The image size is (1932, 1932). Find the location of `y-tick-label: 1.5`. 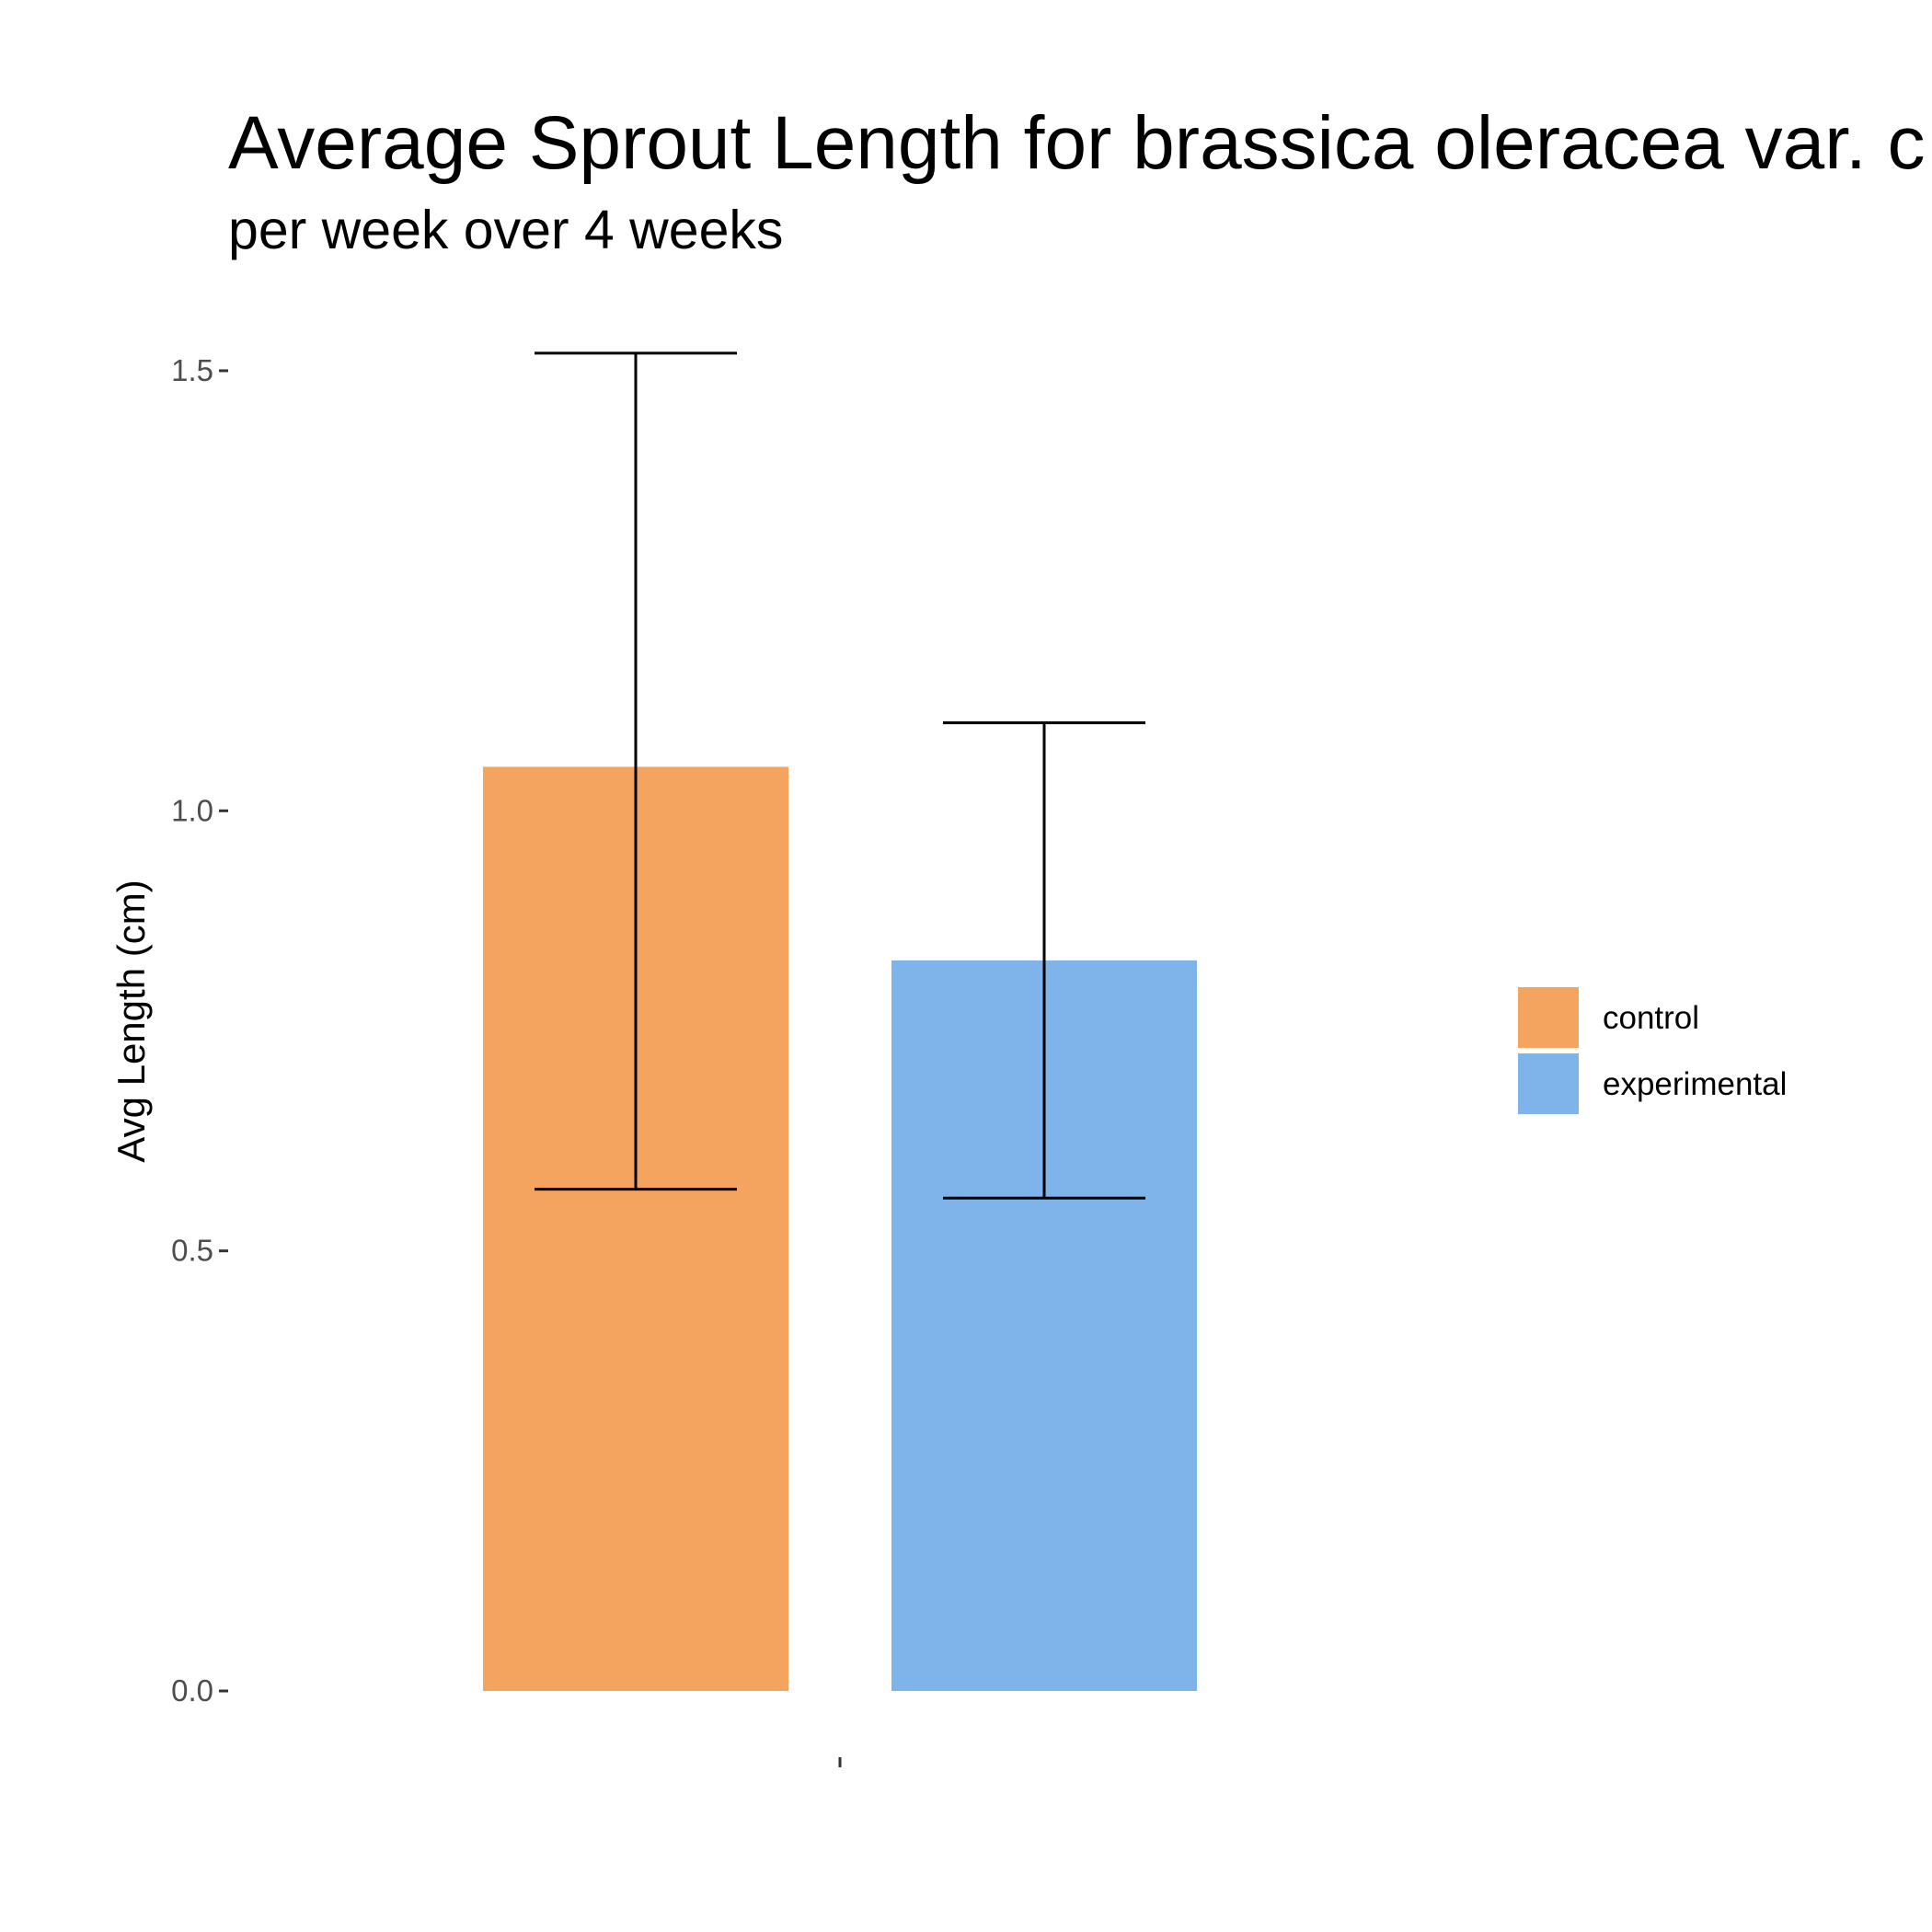

y-tick-label: 1.5 is located at coordinates (192, 370).